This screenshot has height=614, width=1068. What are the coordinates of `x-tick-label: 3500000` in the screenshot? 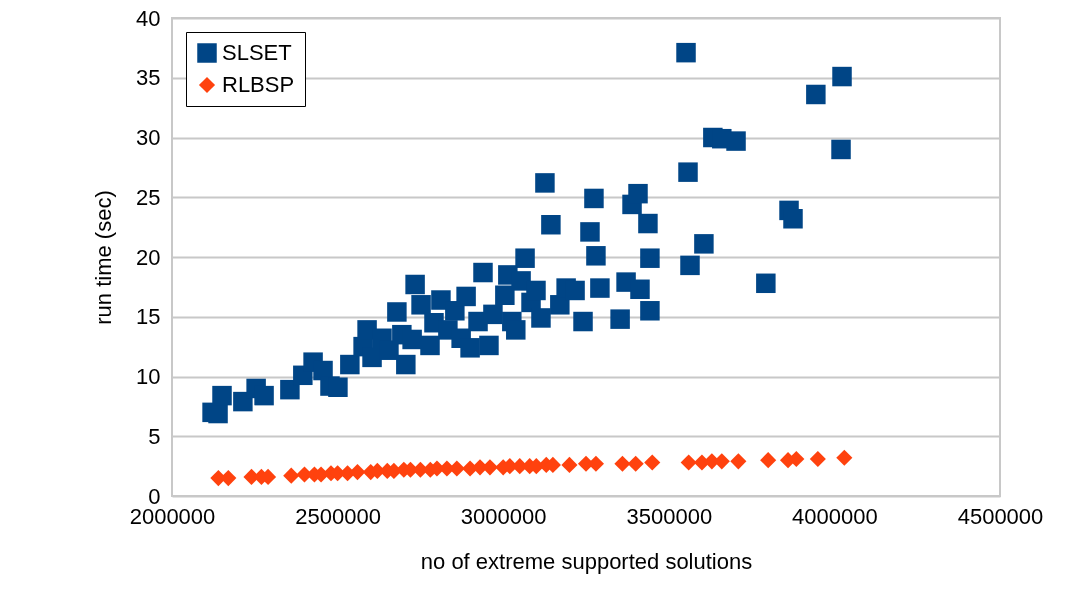 It's located at (669, 516).